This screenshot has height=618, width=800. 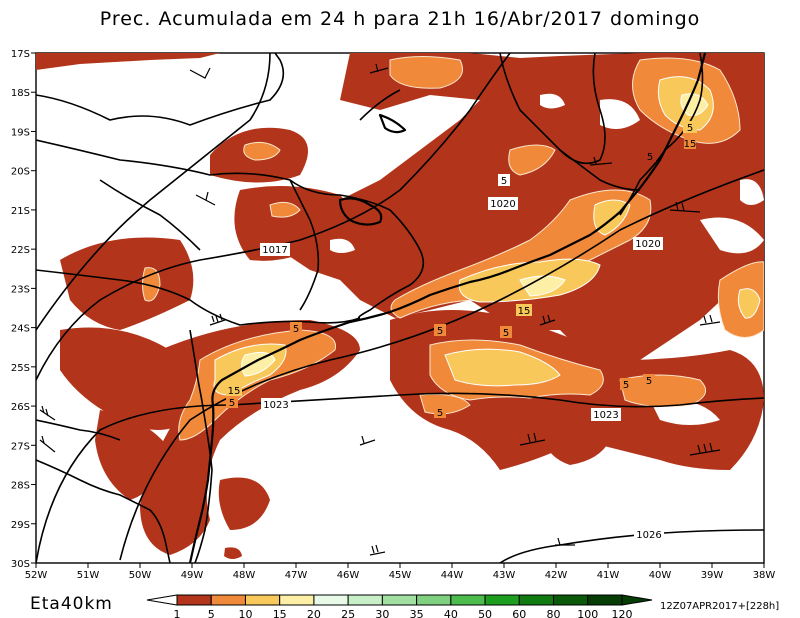 I want to click on lon-tick-label: 40W, so click(x=660, y=575).